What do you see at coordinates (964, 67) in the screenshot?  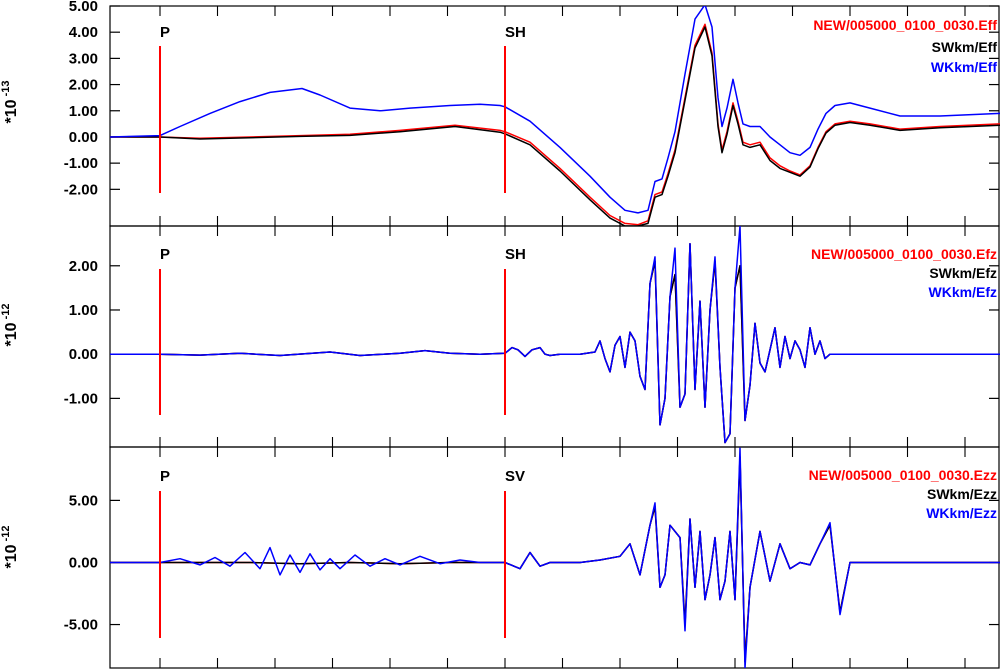 I see `legend-entry: WKkm/Eff` at bounding box center [964, 67].